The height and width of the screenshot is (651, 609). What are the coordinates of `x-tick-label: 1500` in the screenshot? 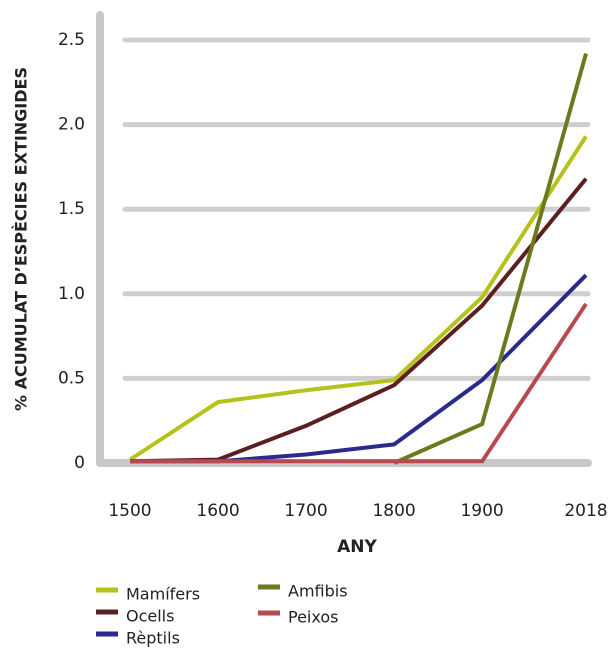 It's located at (129, 511).